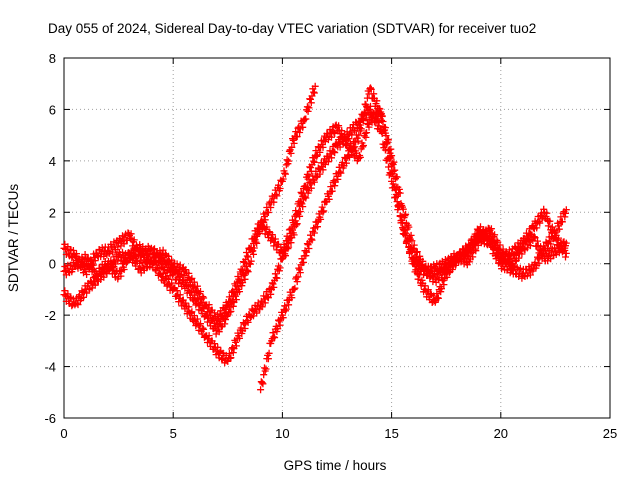  What do you see at coordinates (610, 433) in the screenshot?
I see `x-tick-label: 25` at bounding box center [610, 433].